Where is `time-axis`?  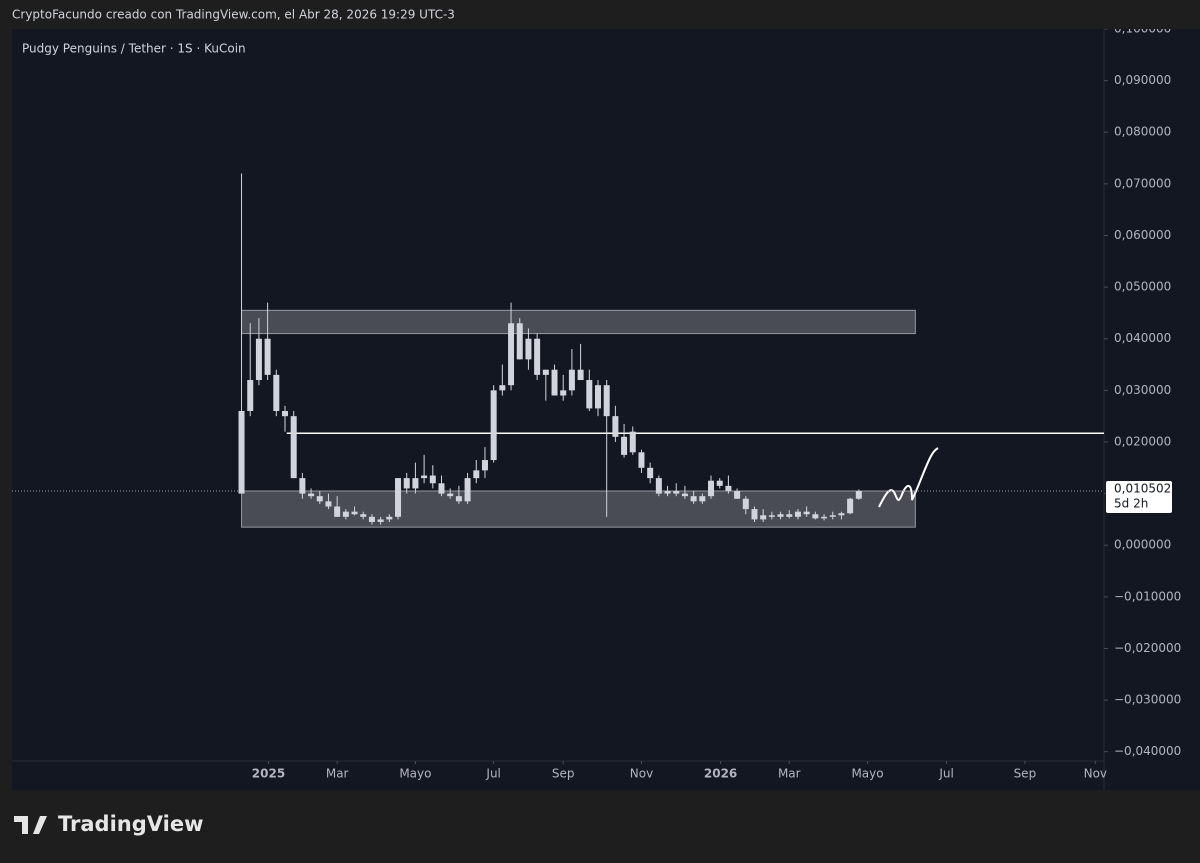
time-axis is located at coordinates (558, 775).